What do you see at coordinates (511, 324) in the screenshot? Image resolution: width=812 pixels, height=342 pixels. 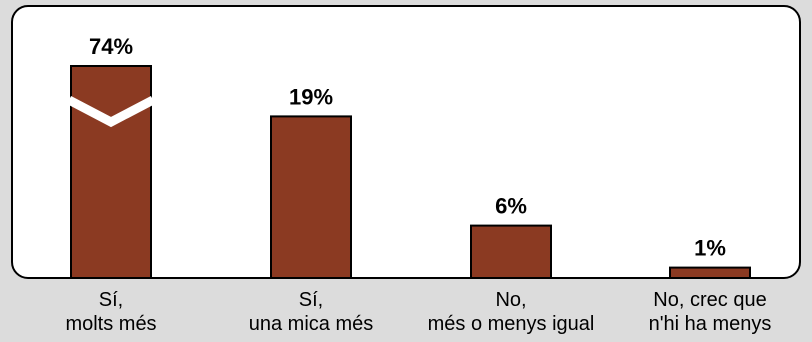 I see `category-label-3-line-2: més o menys igual` at bounding box center [511, 324].